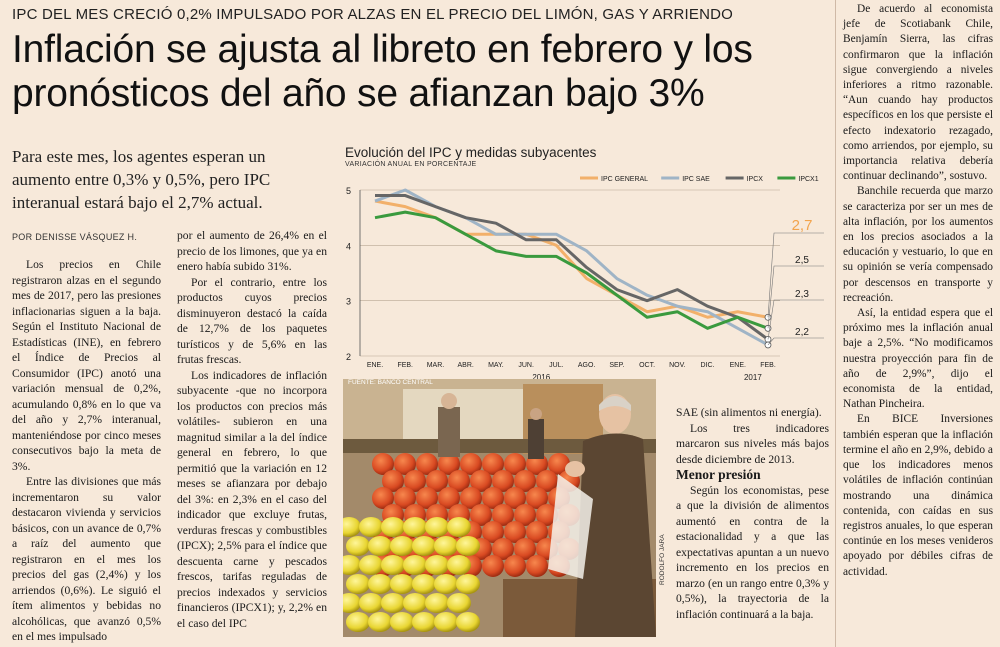 Image resolution: width=1000 pixels, height=647 pixels. Describe the element at coordinates (526, 365) in the screenshot. I see `x-tick-label: JUN.` at that location.